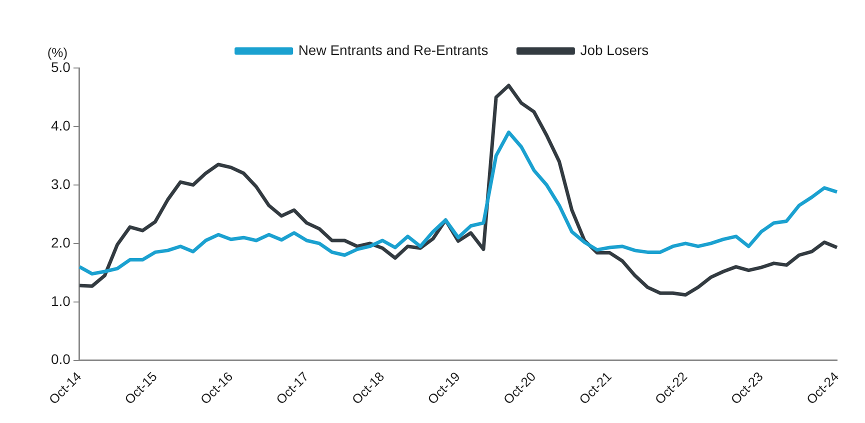 This screenshot has height=423, width=865. Describe the element at coordinates (60, 300) in the screenshot. I see `y-tick-label: 1.0` at that location.